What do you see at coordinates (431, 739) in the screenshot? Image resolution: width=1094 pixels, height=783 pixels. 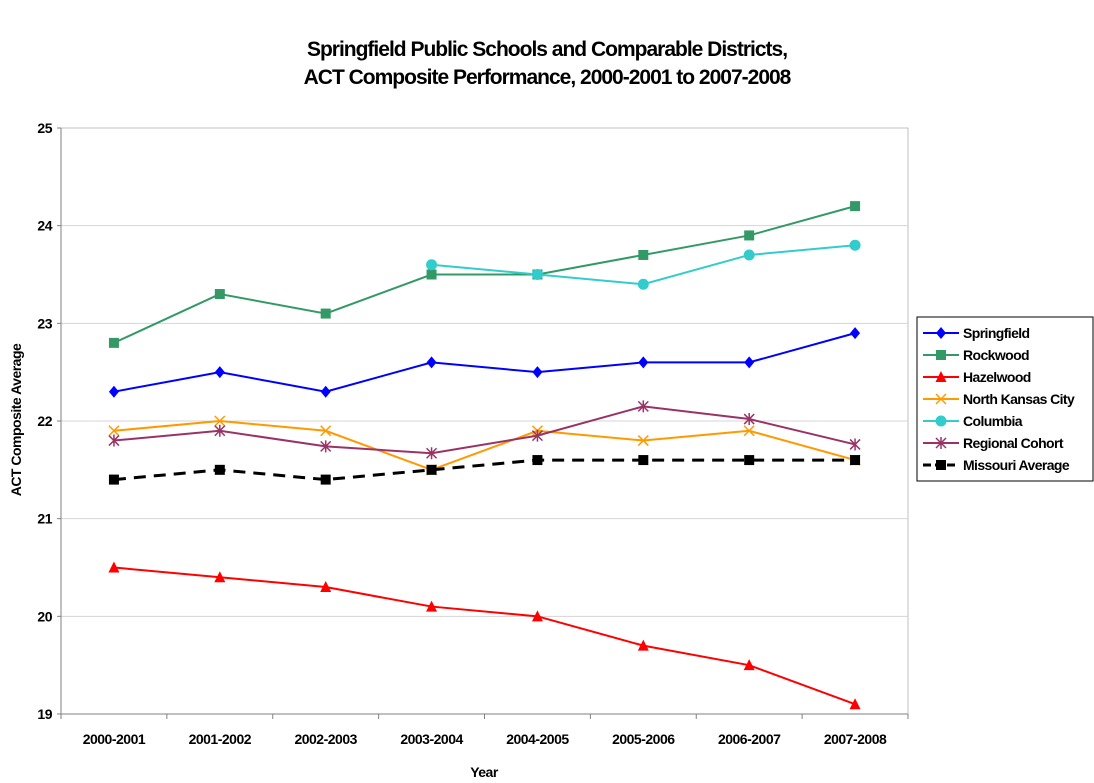 I see `x-tick-label: 2003-2004` at bounding box center [431, 739].